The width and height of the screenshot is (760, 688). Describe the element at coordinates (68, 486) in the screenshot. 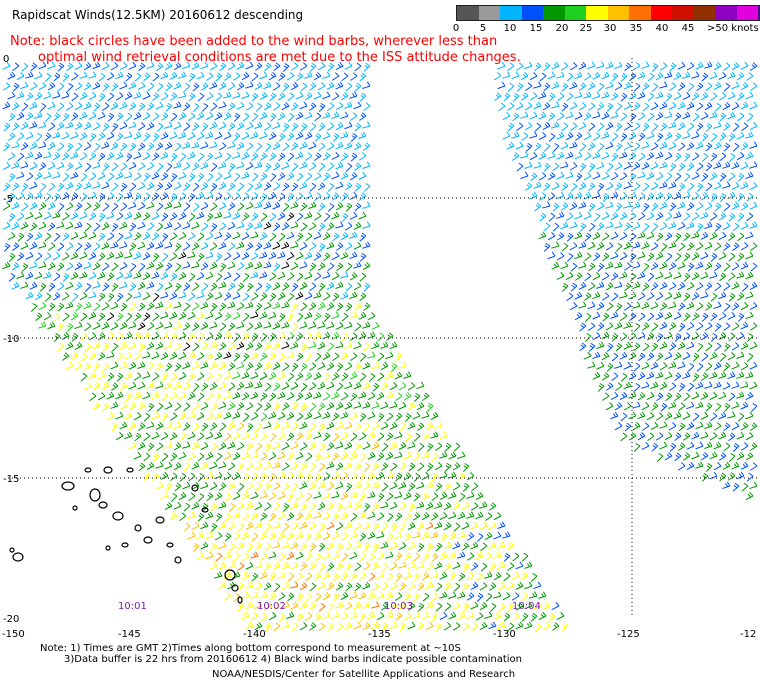

I see `island` at that location.